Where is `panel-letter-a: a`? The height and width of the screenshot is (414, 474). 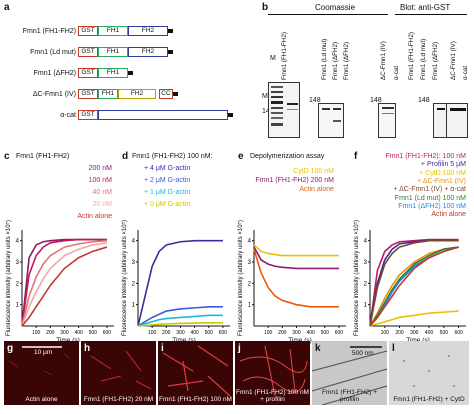 panel-letter-a: a is located at coordinates (7, 7).